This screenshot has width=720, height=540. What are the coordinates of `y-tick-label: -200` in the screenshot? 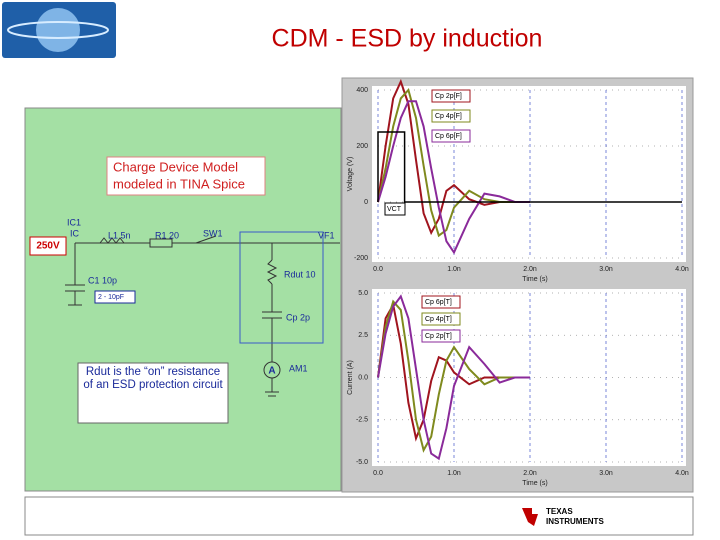 It's located at (361, 258).